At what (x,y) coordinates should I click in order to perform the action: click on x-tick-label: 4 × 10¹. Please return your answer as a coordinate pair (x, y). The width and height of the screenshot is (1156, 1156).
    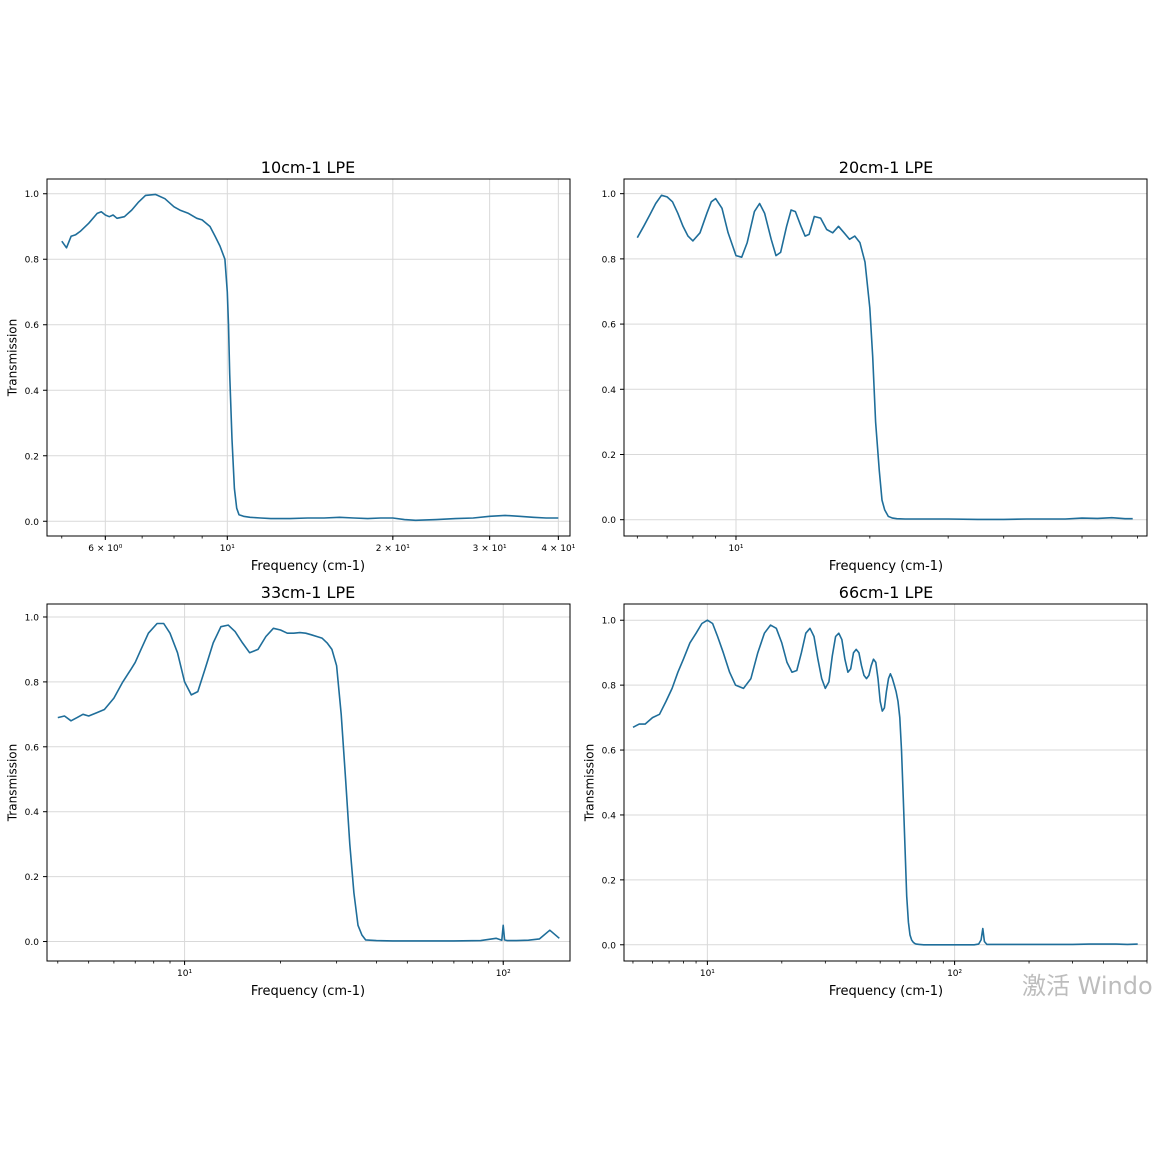
    Looking at the image, I should click on (558, 549).